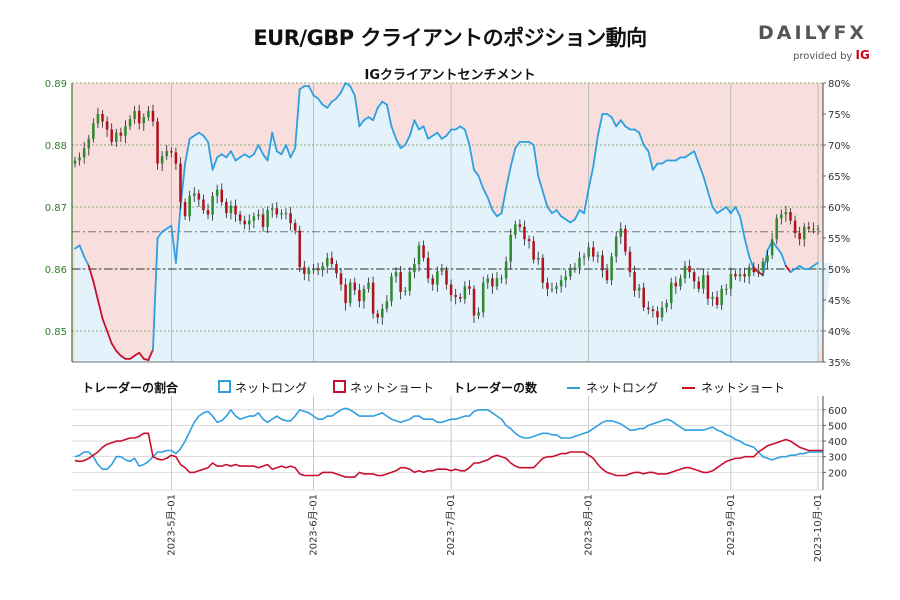 Image resolution: width=900 pixels, height=600 pixels. Describe the element at coordinates (839, 363) in the screenshot. I see `y-right-tick-label: 35%` at that location.